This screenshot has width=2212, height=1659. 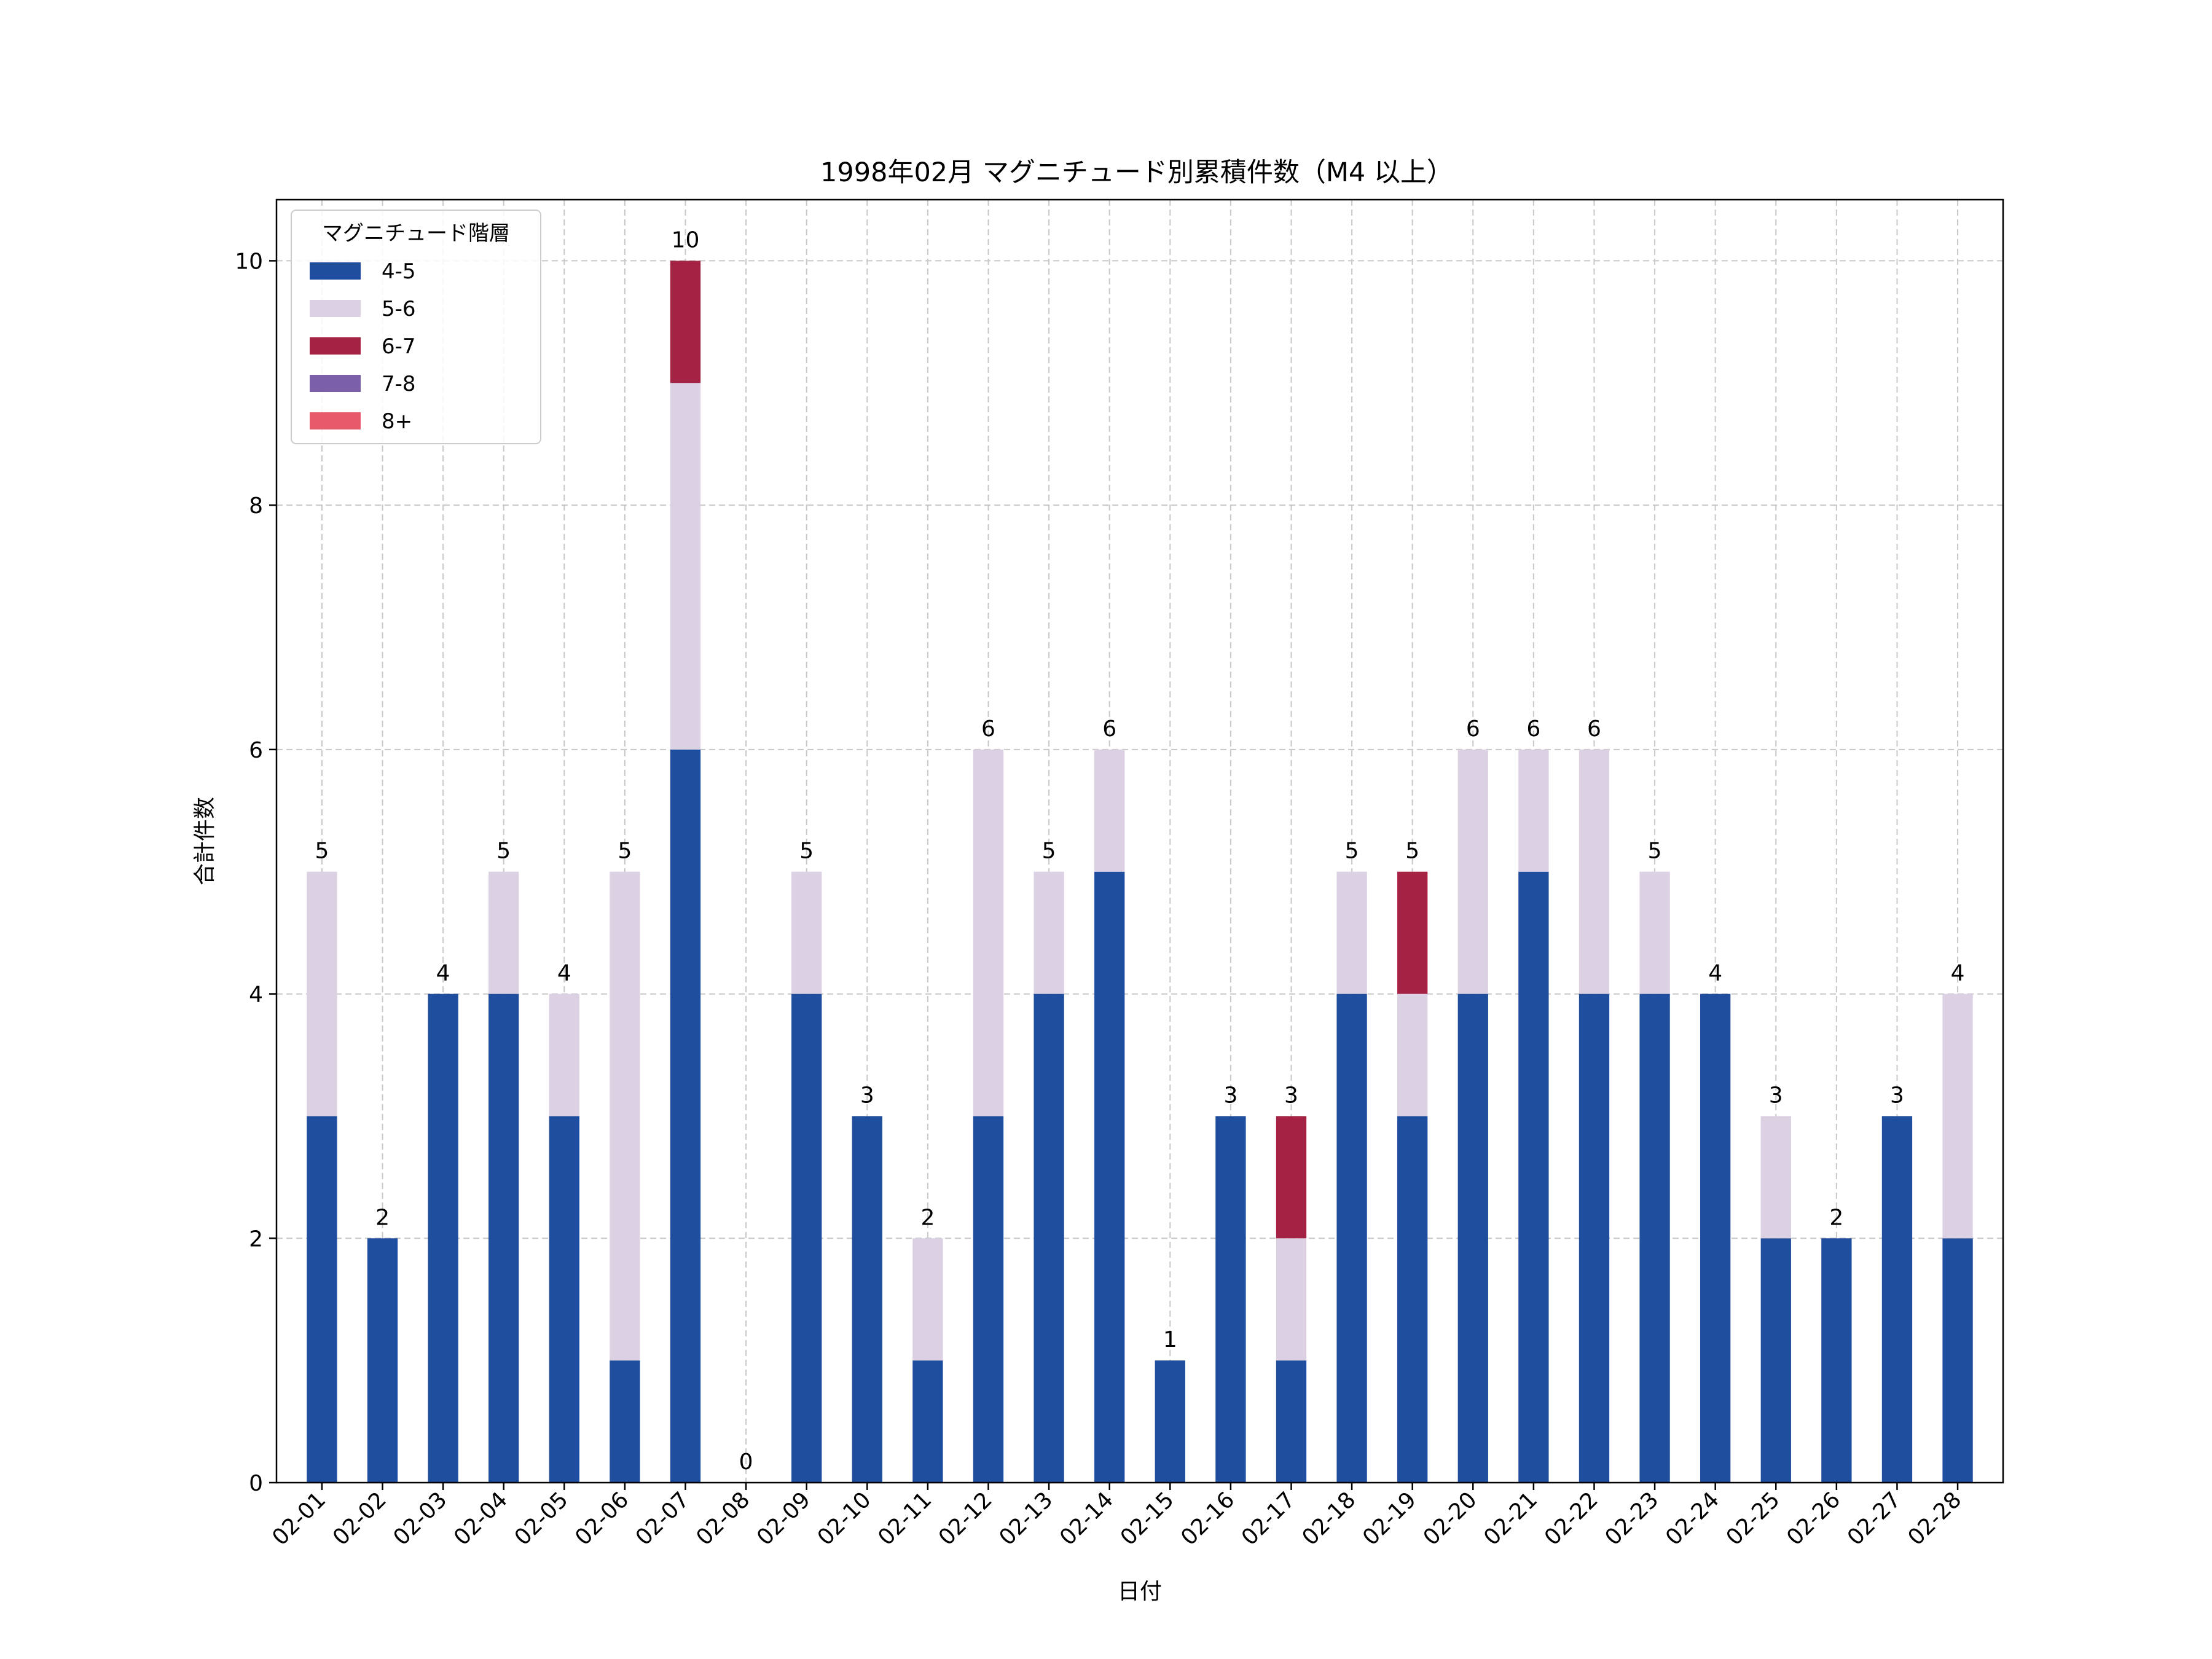 I want to click on legend: マグニチュード階層 4-5 5-6 6-7 7-8 8+, so click(x=416, y=327).